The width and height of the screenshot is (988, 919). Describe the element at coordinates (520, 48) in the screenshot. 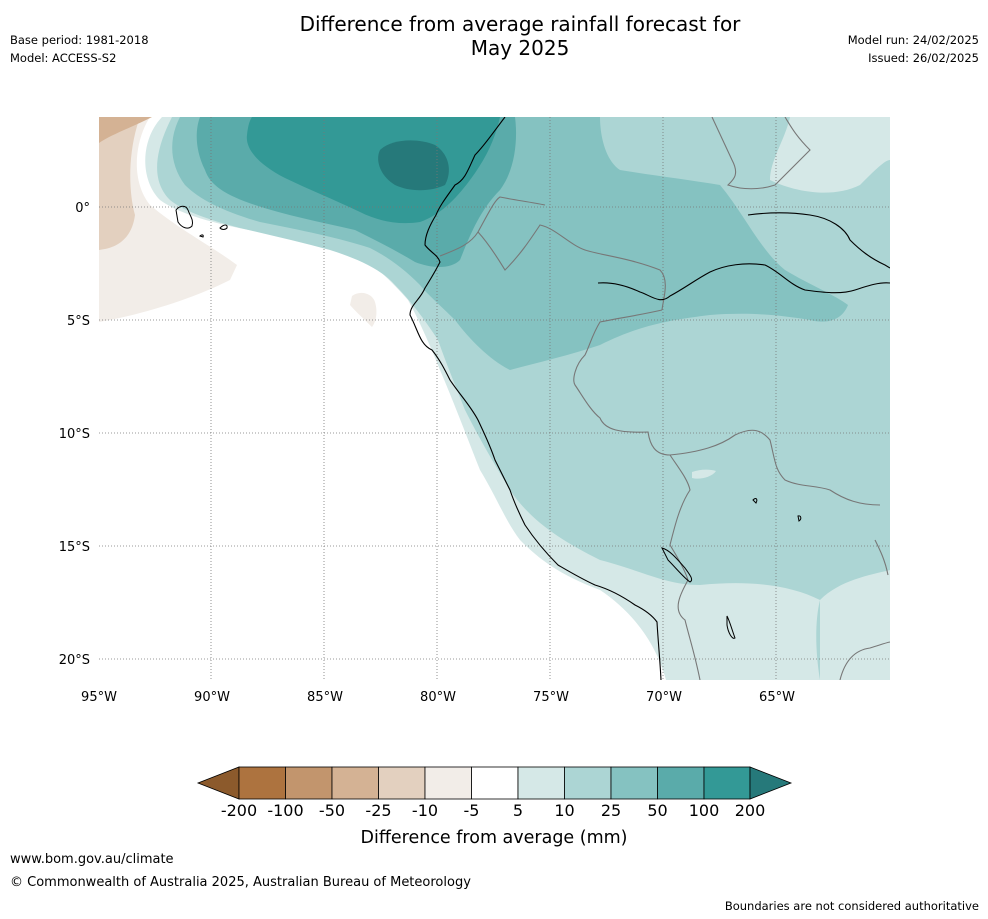

I see `title-line-2: May 2025` at that location.